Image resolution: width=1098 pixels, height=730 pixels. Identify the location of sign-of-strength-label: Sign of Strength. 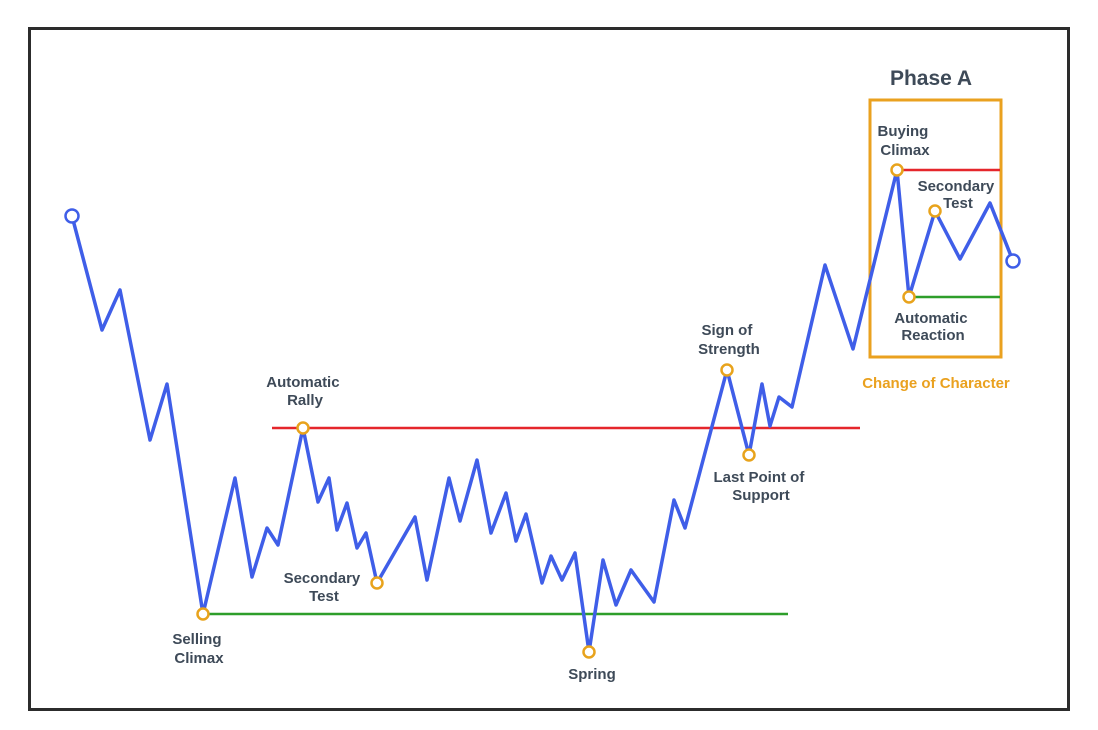
(729, 340).